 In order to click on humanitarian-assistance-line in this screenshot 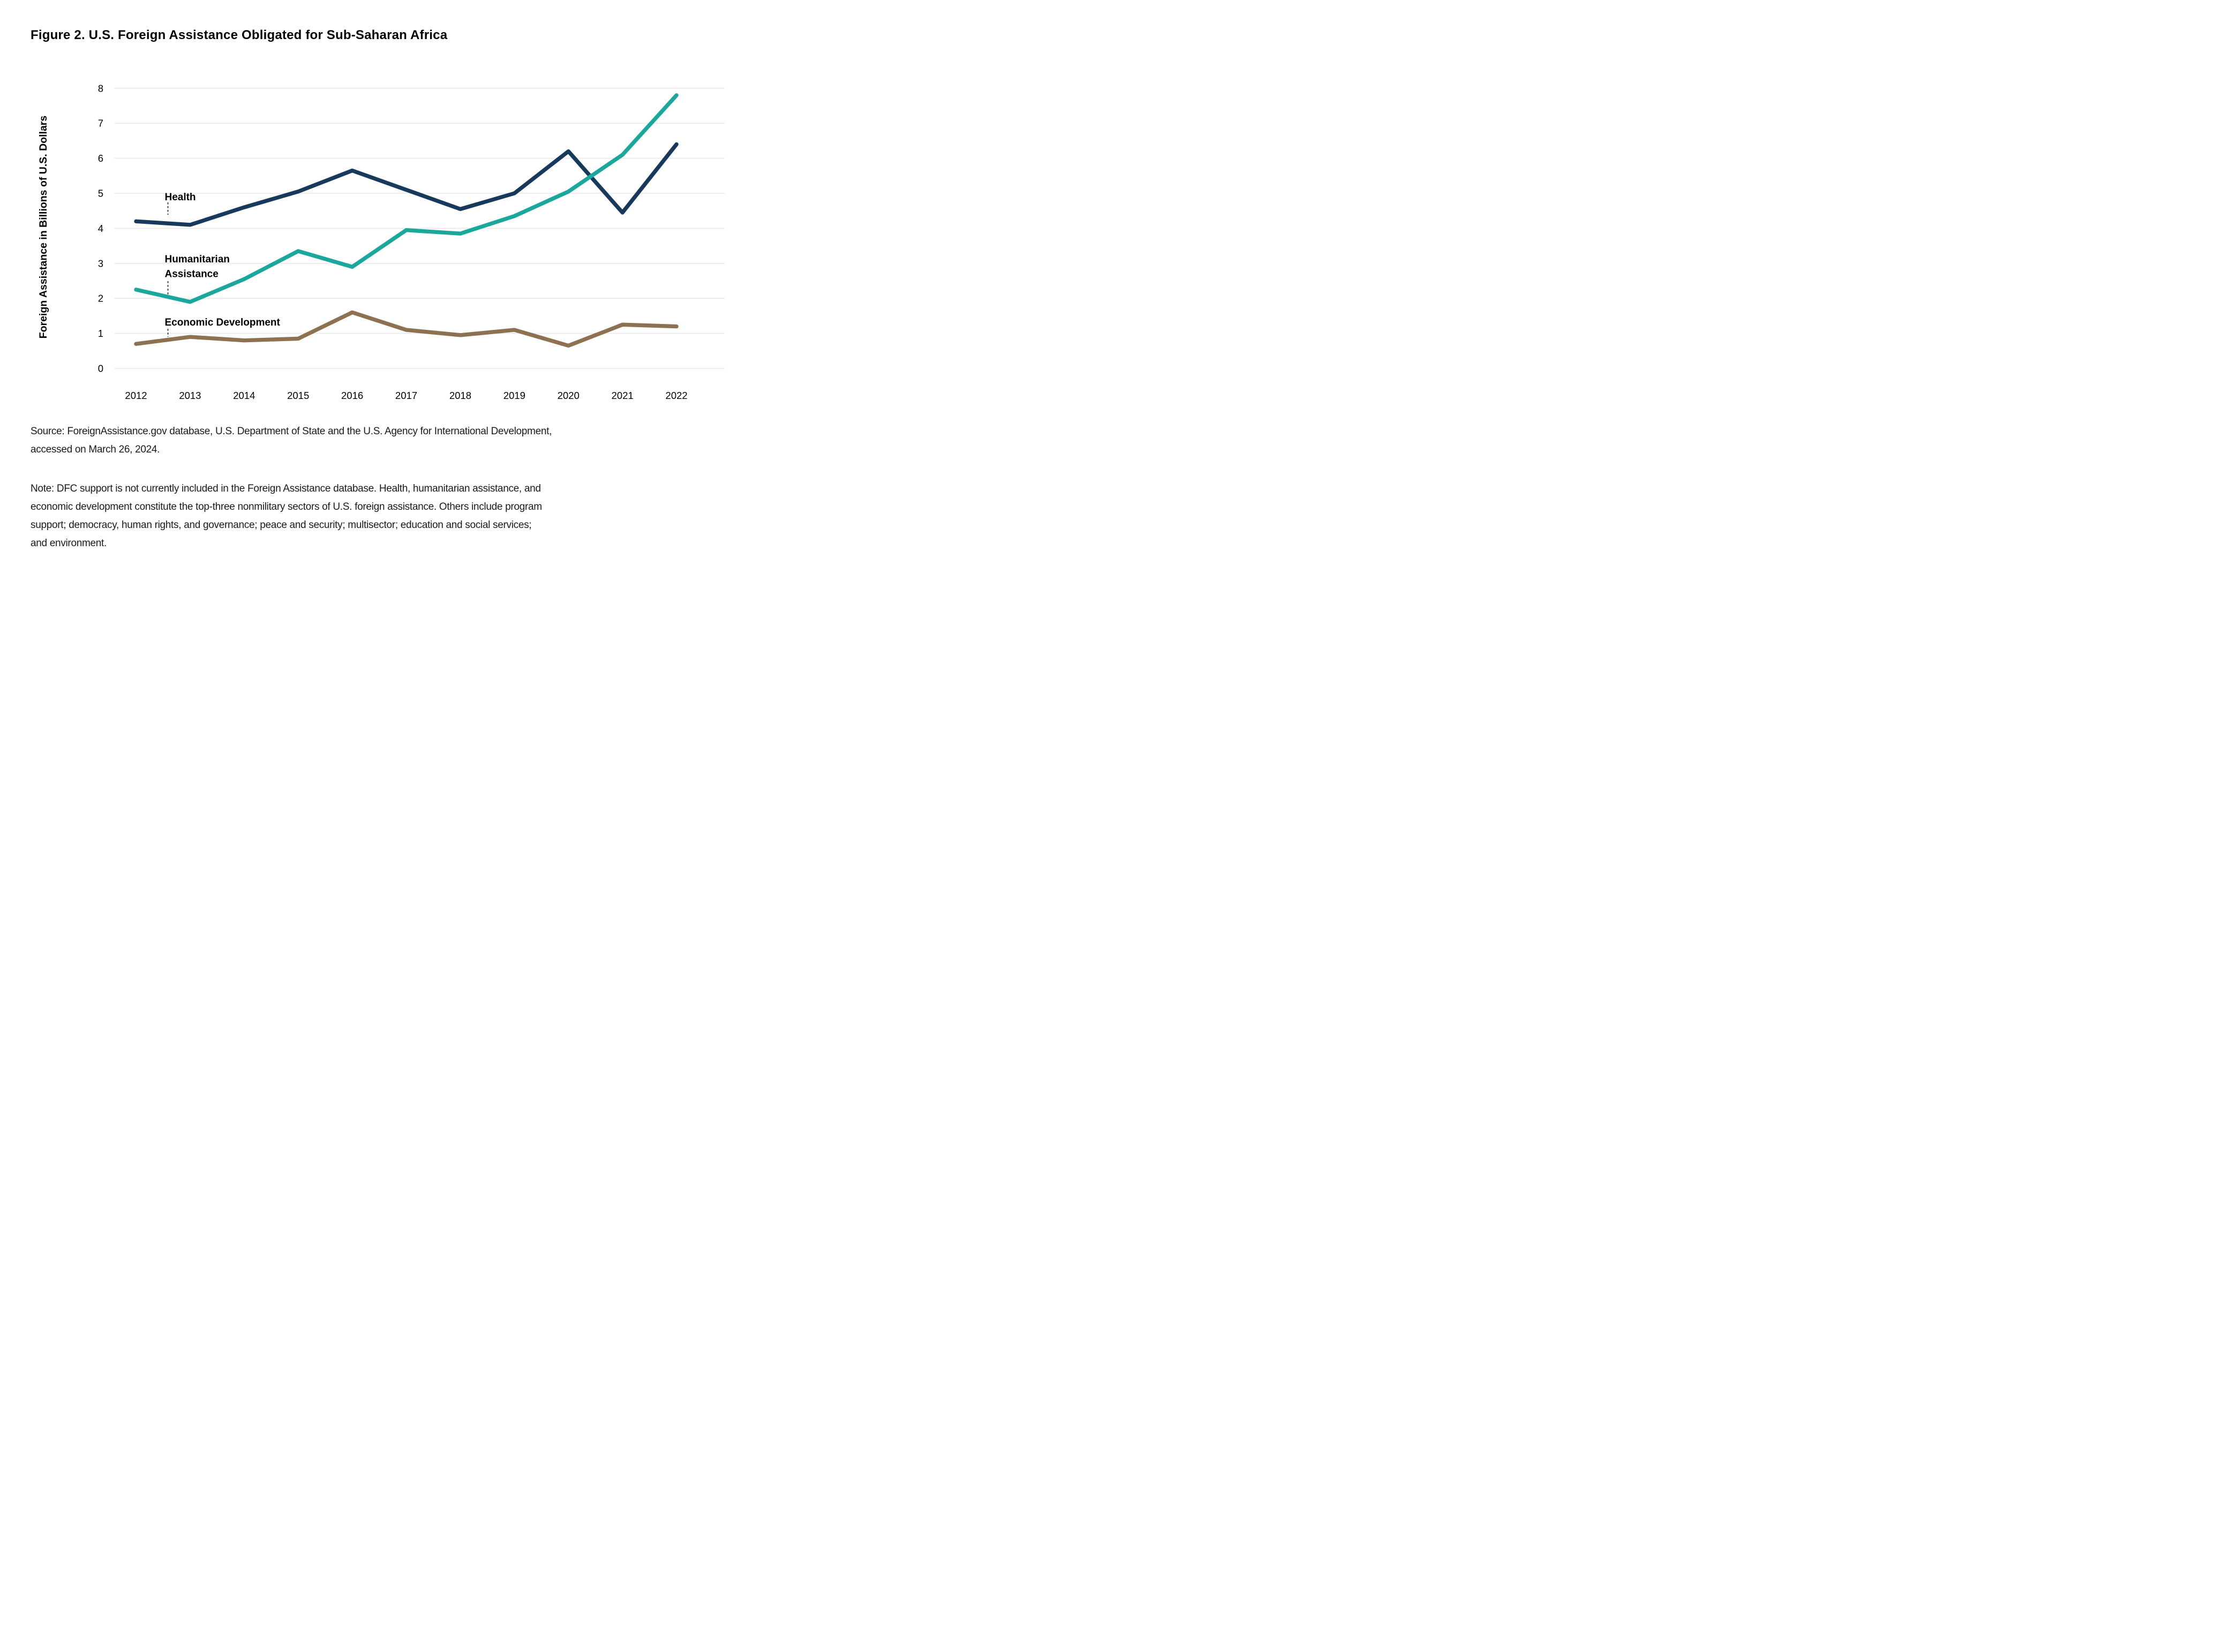, I will do `click(407, 198)`.